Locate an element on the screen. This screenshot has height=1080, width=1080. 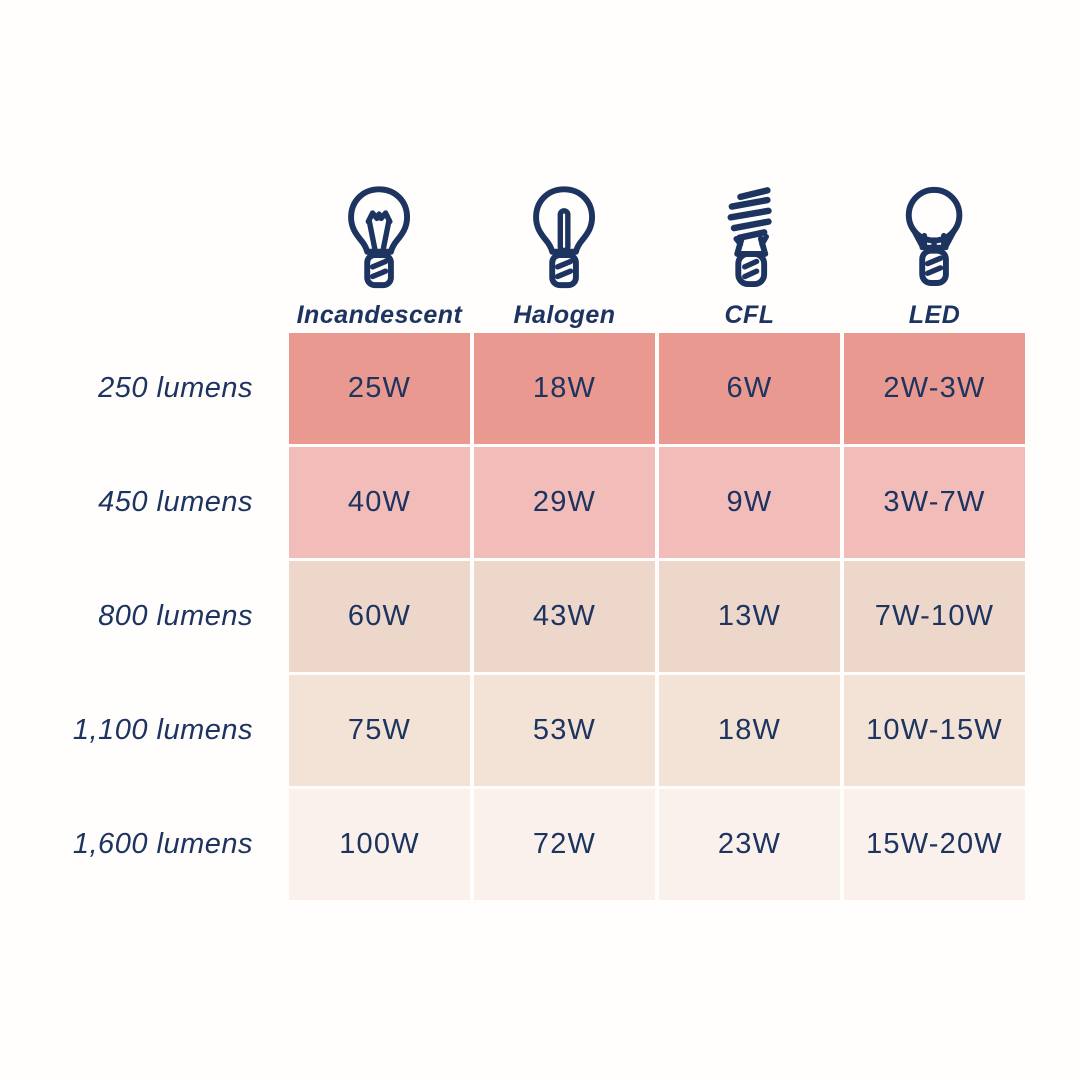
column-header-label: CFL is located at coordinates (749, 315).